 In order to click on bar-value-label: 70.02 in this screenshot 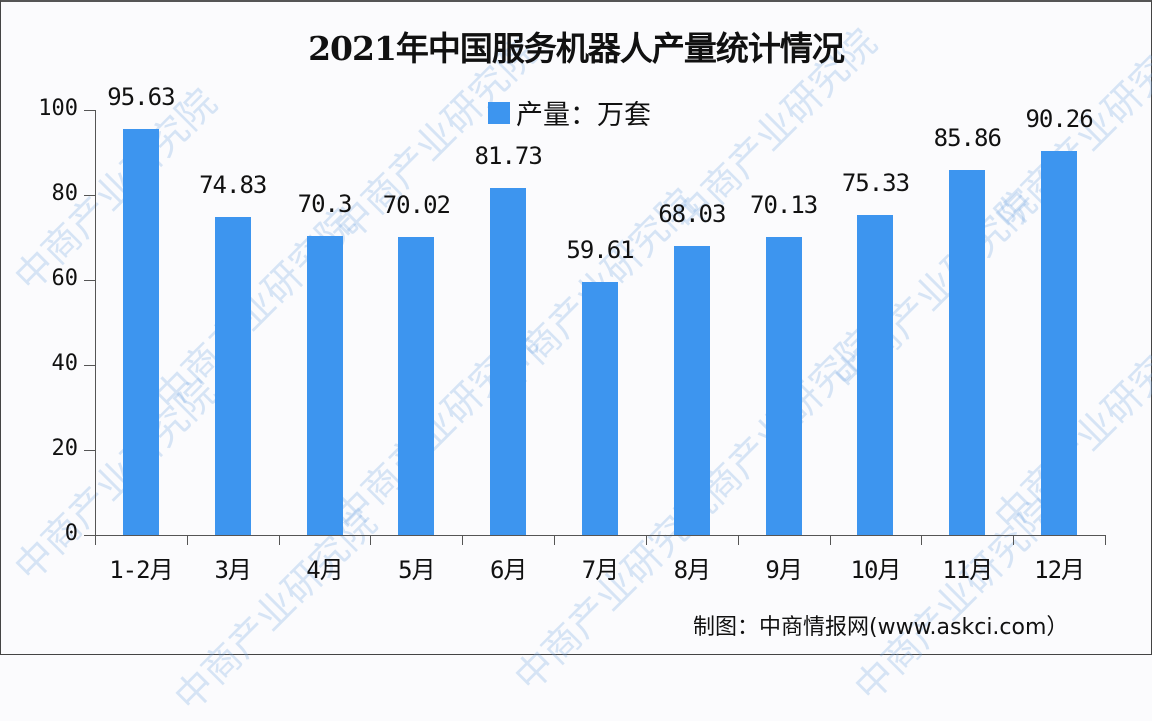, I will do `click(416, 205)`.